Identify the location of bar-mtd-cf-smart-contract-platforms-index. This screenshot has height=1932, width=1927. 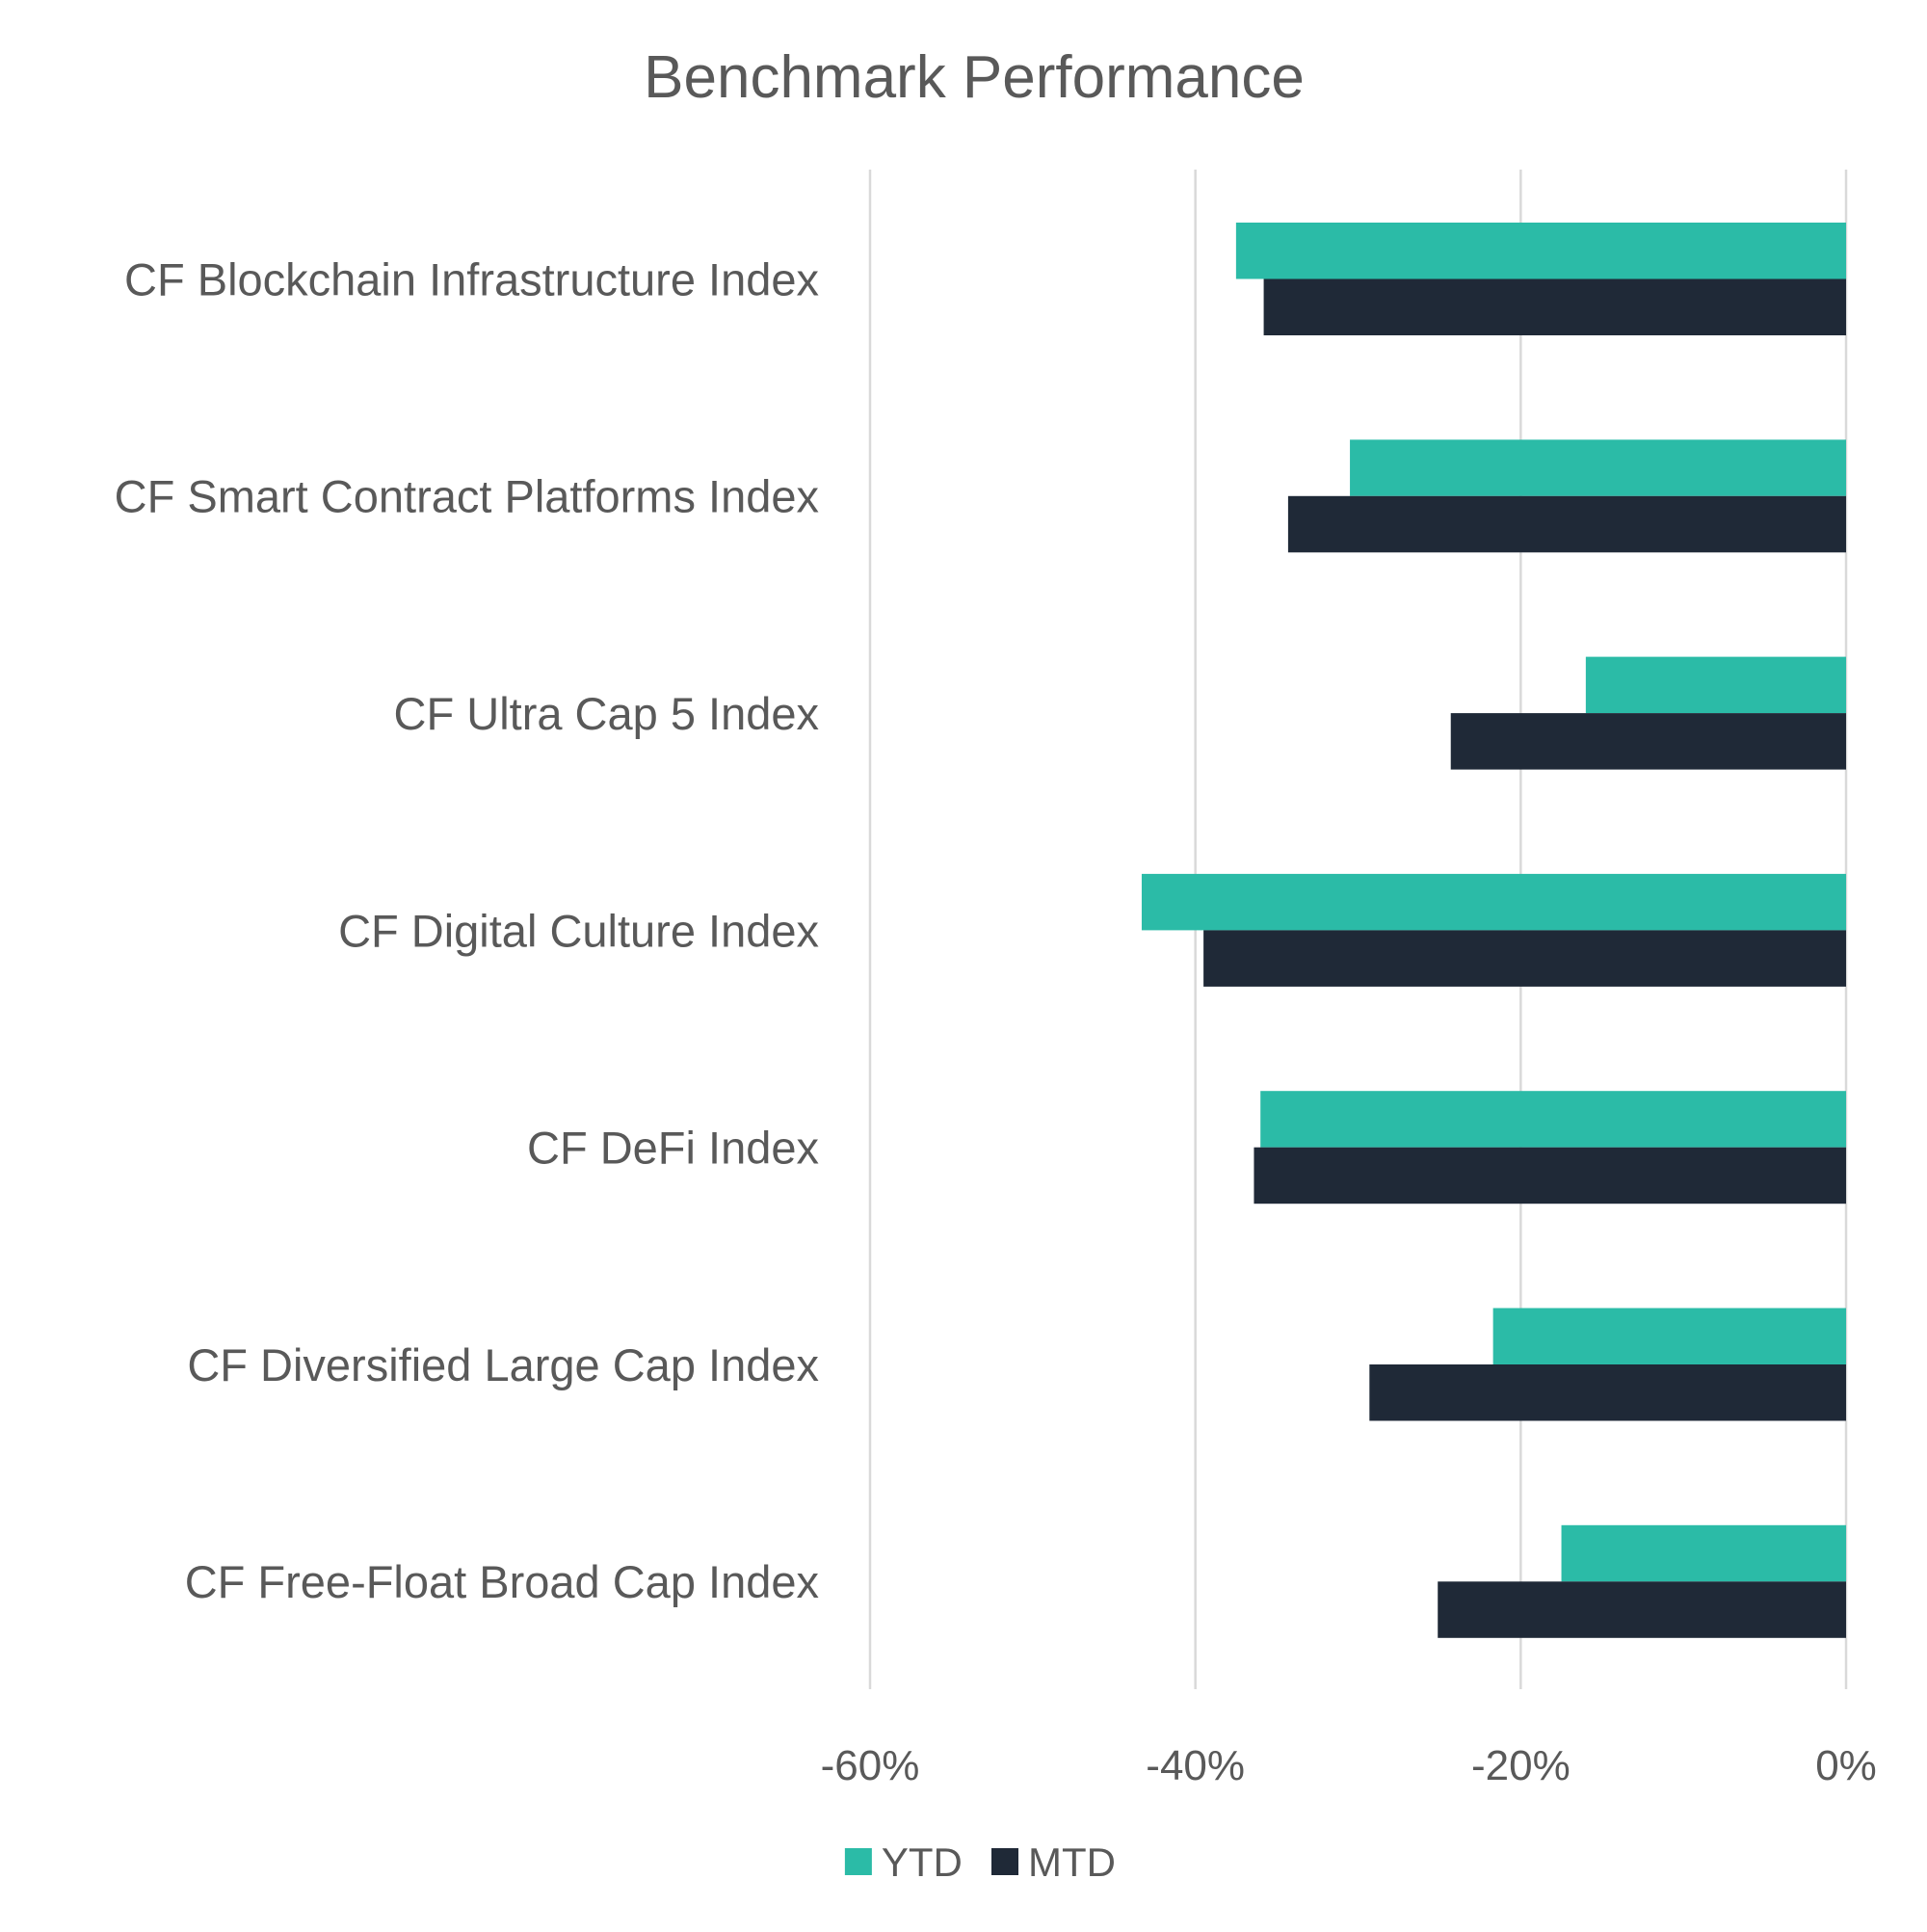
(1566, 524).